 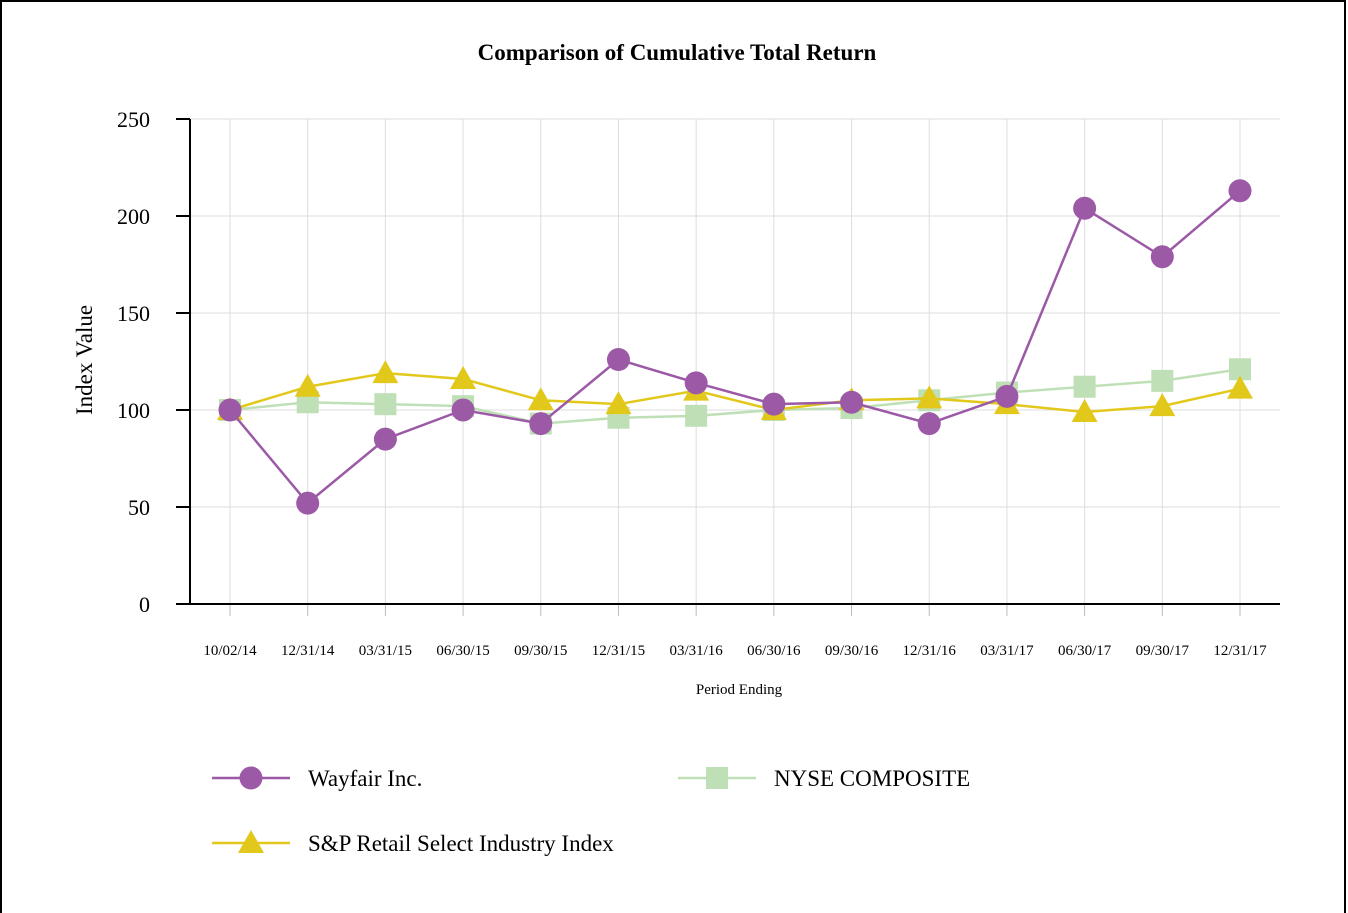 What do you see at coordinates (251, 778) in the screenshot?
I see `legend-circle-marker` at bounding box center [251, 778].